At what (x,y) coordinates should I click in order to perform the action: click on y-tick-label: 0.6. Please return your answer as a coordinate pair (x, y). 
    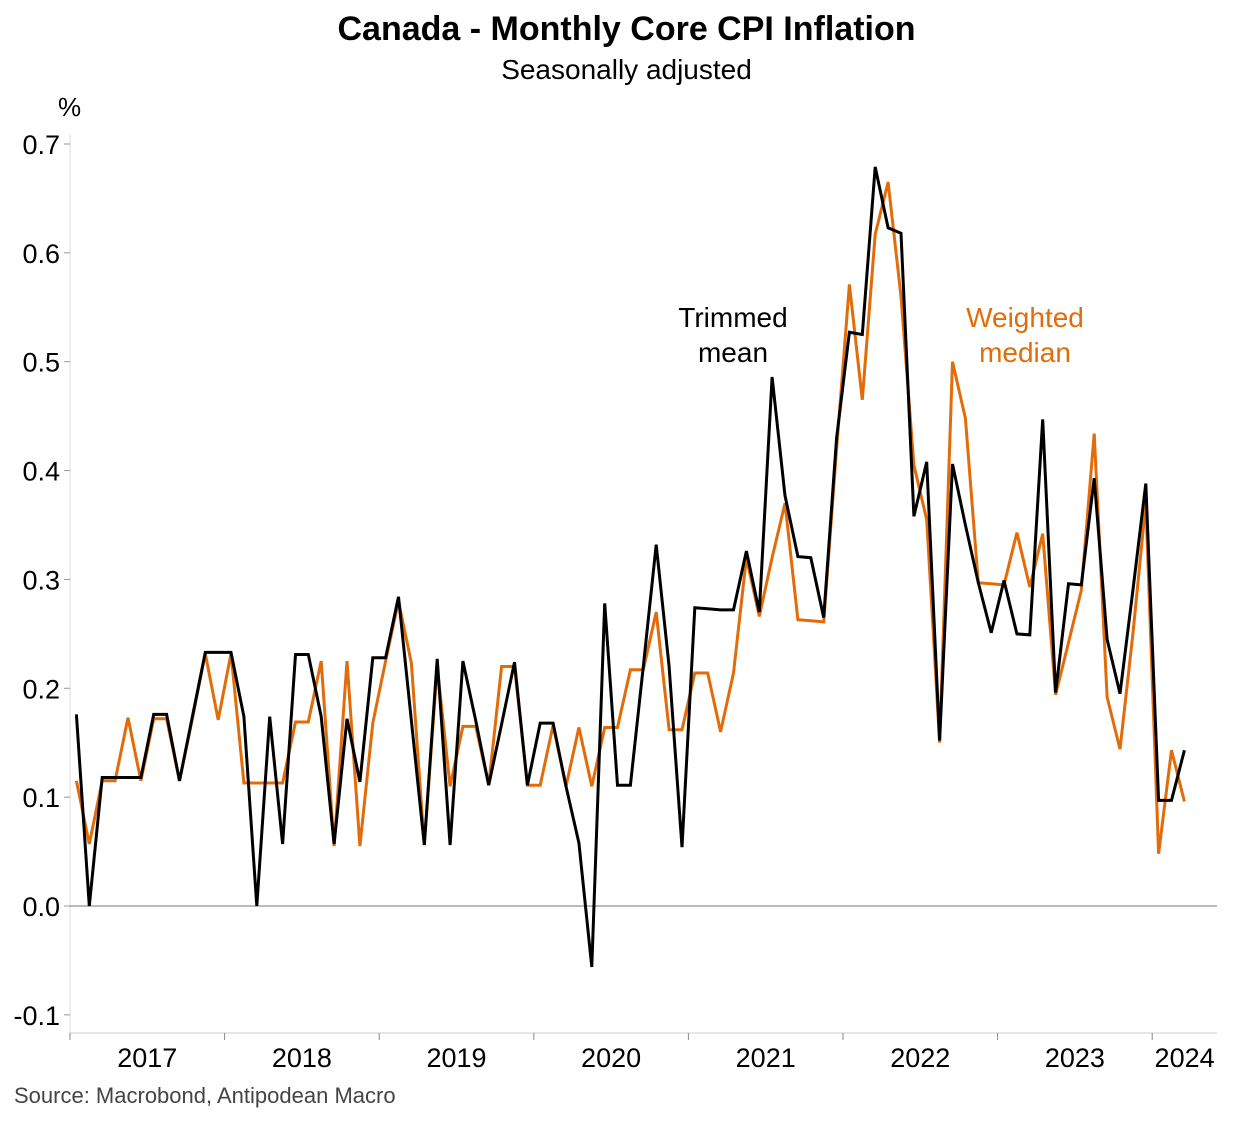
    Looking at the image, I should click on (41, 254).